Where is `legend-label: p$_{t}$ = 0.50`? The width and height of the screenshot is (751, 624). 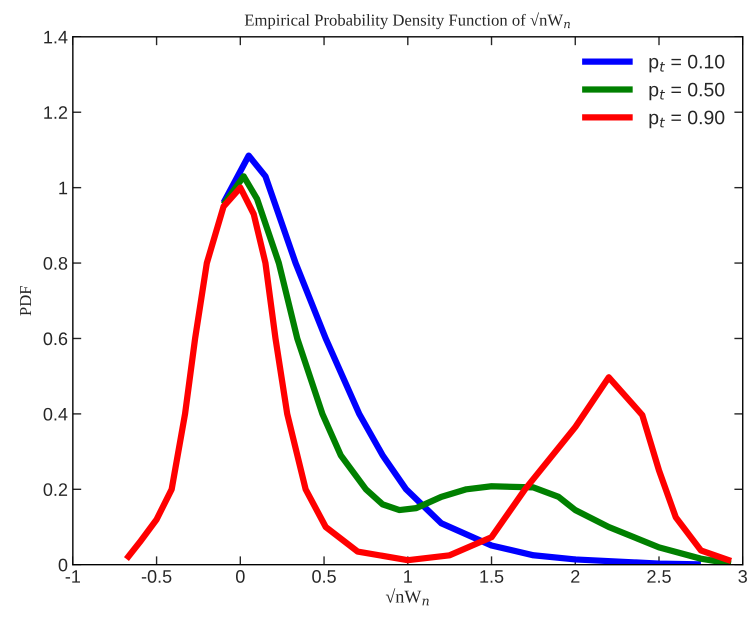 legend-label: p$_{t}$ = 0.50 is located at coordinates (686, 91).